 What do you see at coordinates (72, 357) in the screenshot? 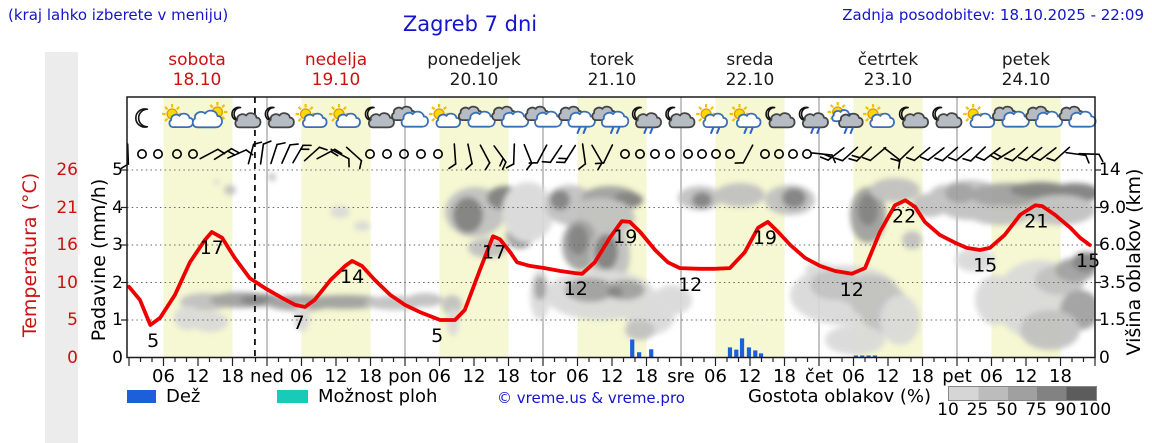
I see `temperature-tick-label: 0` at bounding box center [72, 357].